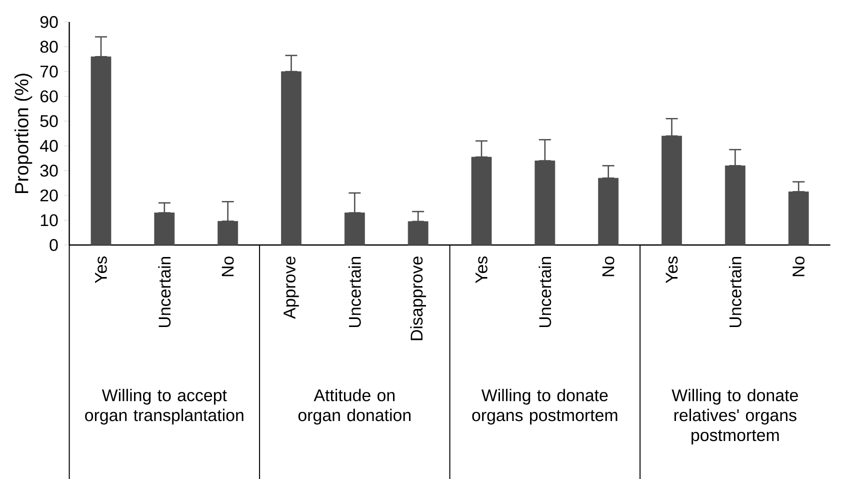 This screenshot has height=479, width=864. Describe the element at coordinates (49, 22) in the screenshot. I see `y-tick-label: 90` at that location.